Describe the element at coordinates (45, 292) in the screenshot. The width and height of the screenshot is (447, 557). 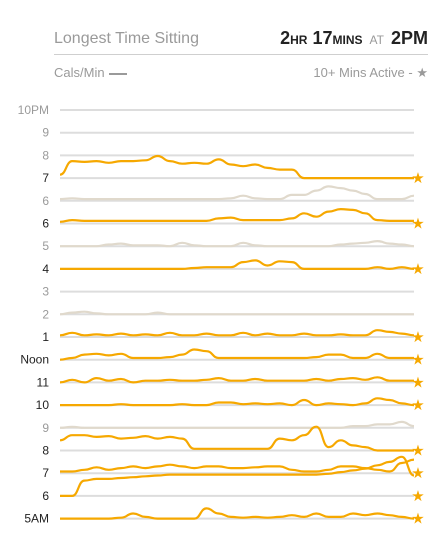
I see `row-label: 3` at that location.